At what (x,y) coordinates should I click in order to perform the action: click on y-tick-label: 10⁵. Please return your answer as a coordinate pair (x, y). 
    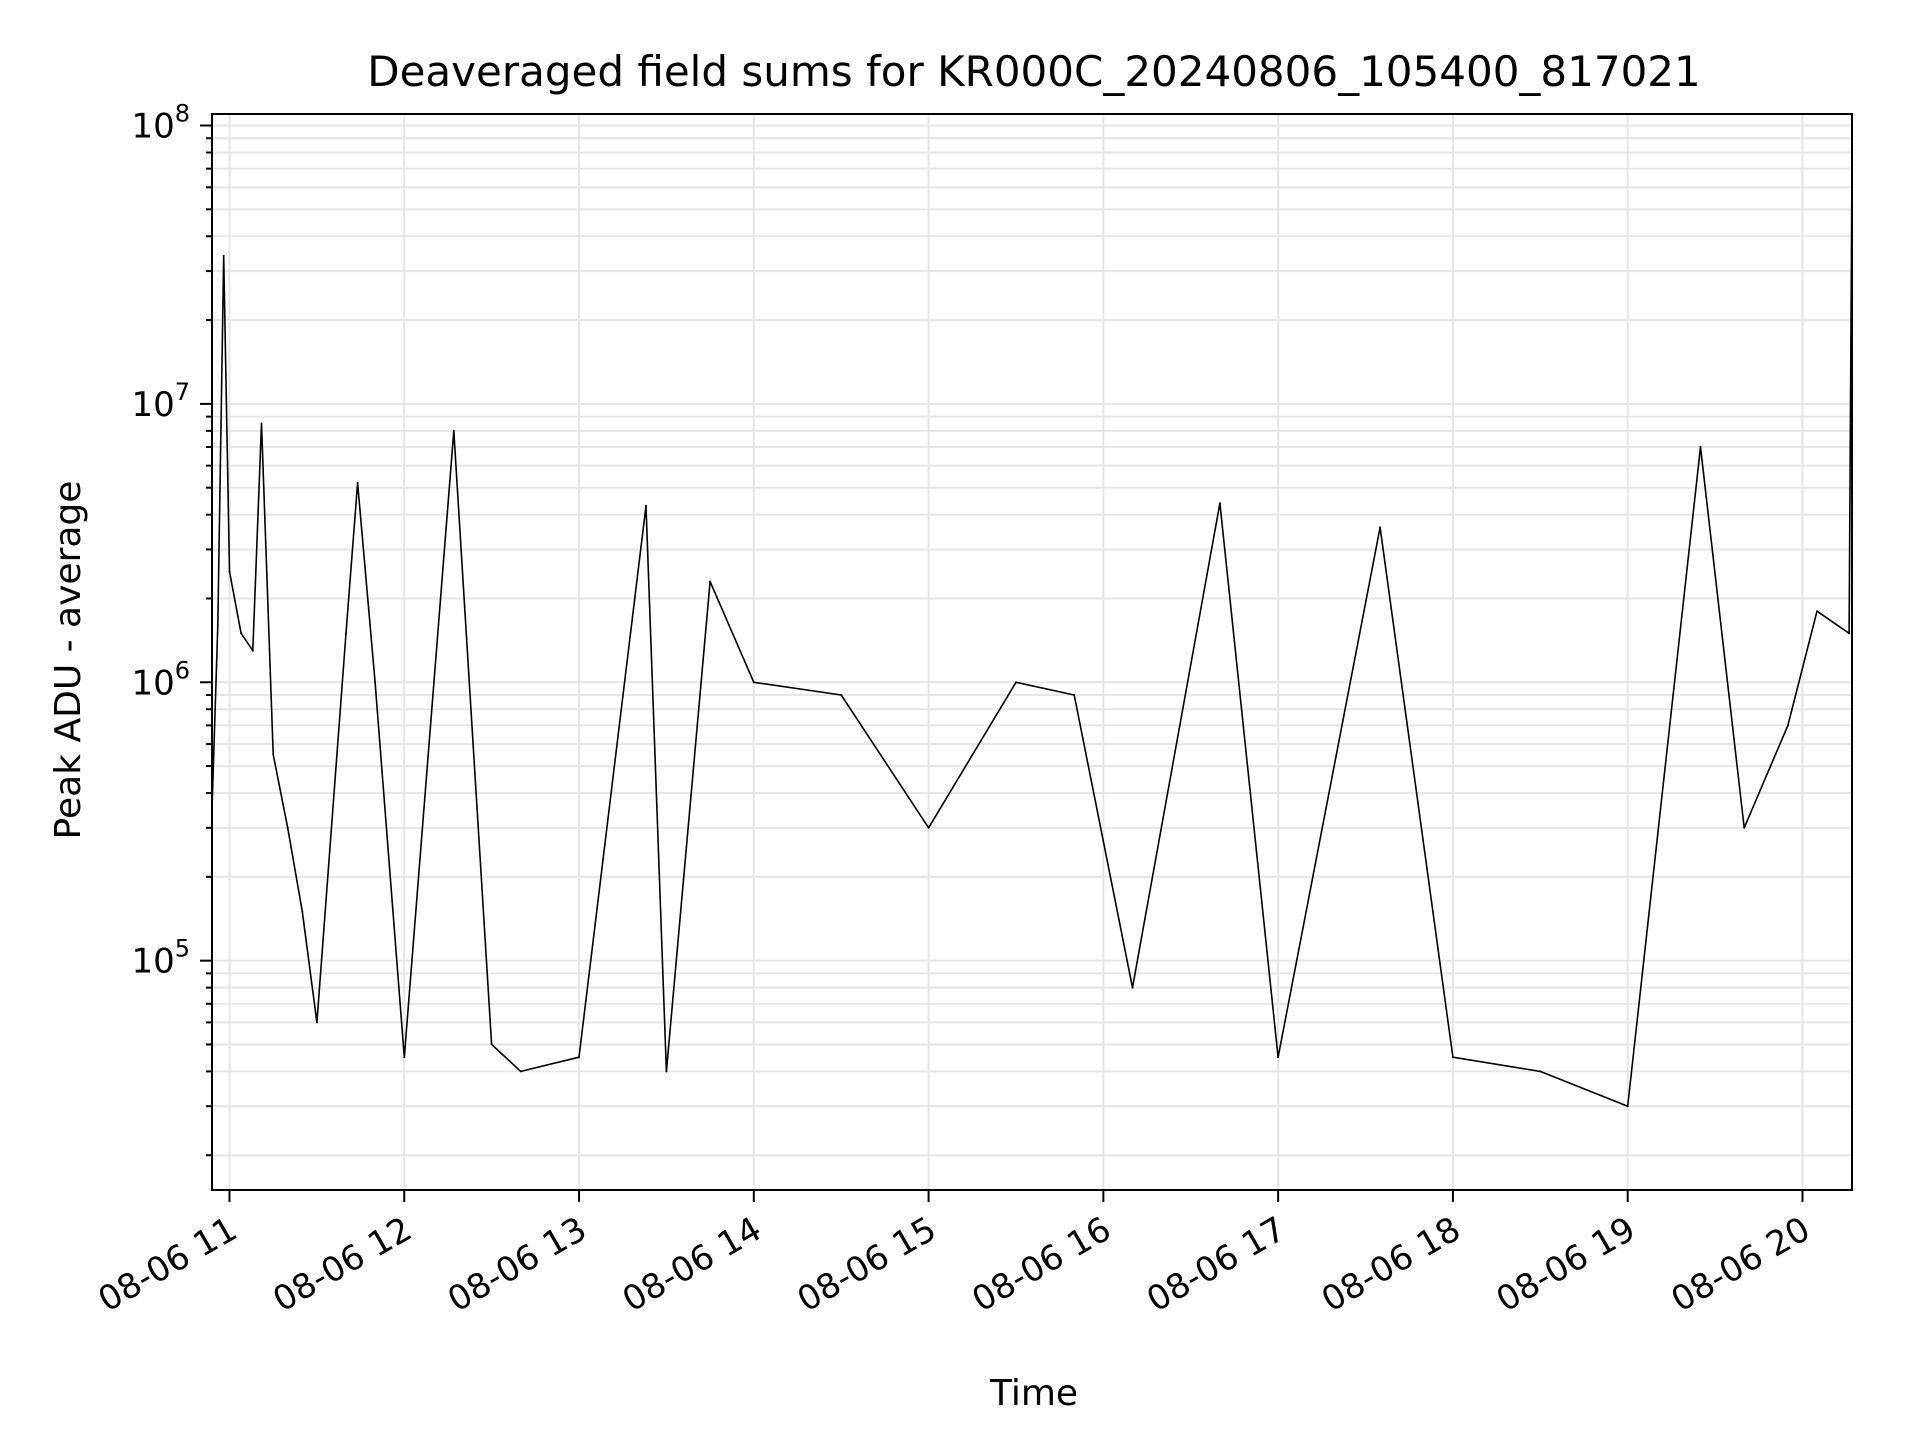
    Looking at the image, I should click on (160, 958).